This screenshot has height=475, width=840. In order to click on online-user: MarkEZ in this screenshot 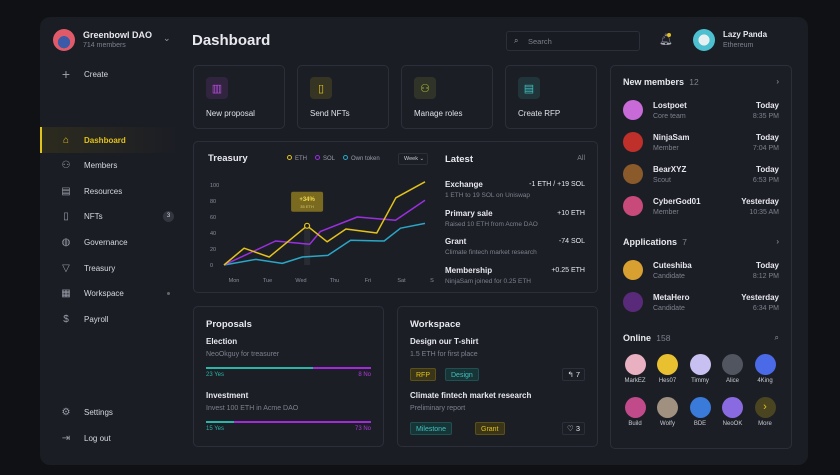, I will do `click(635, 369)`.